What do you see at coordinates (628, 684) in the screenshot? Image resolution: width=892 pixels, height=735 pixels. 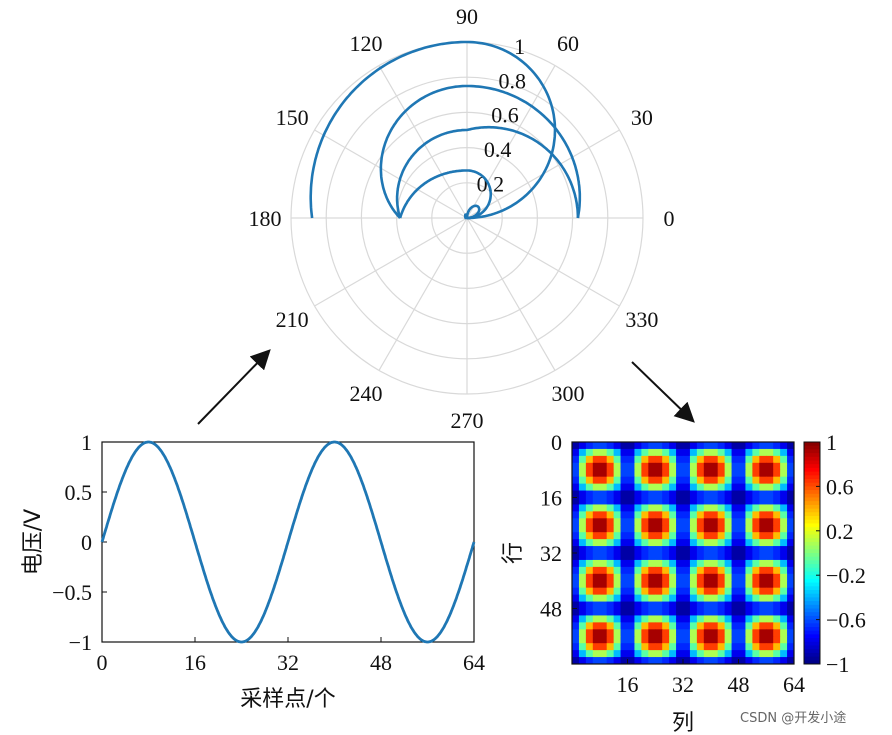 I see `heatmap-x-tick-label: 16` at bounding box center [628, 684].